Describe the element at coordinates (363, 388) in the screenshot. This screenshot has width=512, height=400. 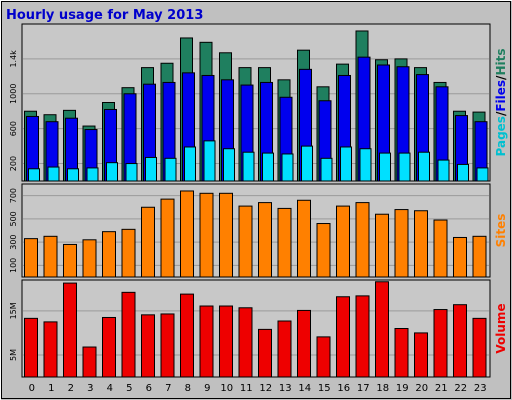
I see `x-tick-label: 17` at that location.